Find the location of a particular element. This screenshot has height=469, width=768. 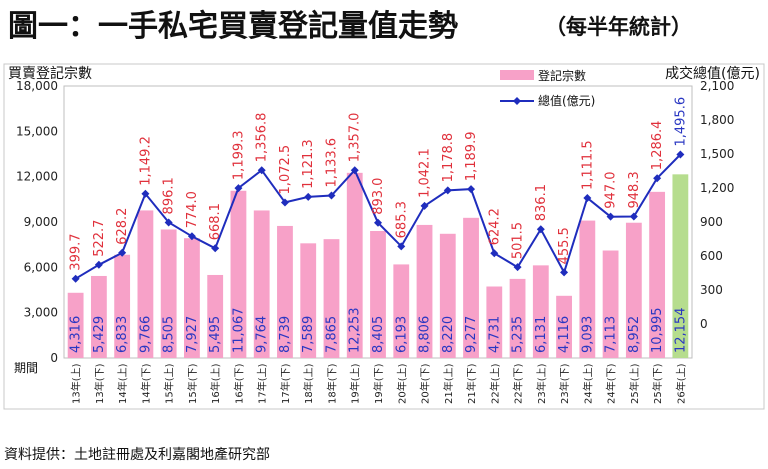

line-value-label: 1,133.6 is located at coordinates (331, 163).